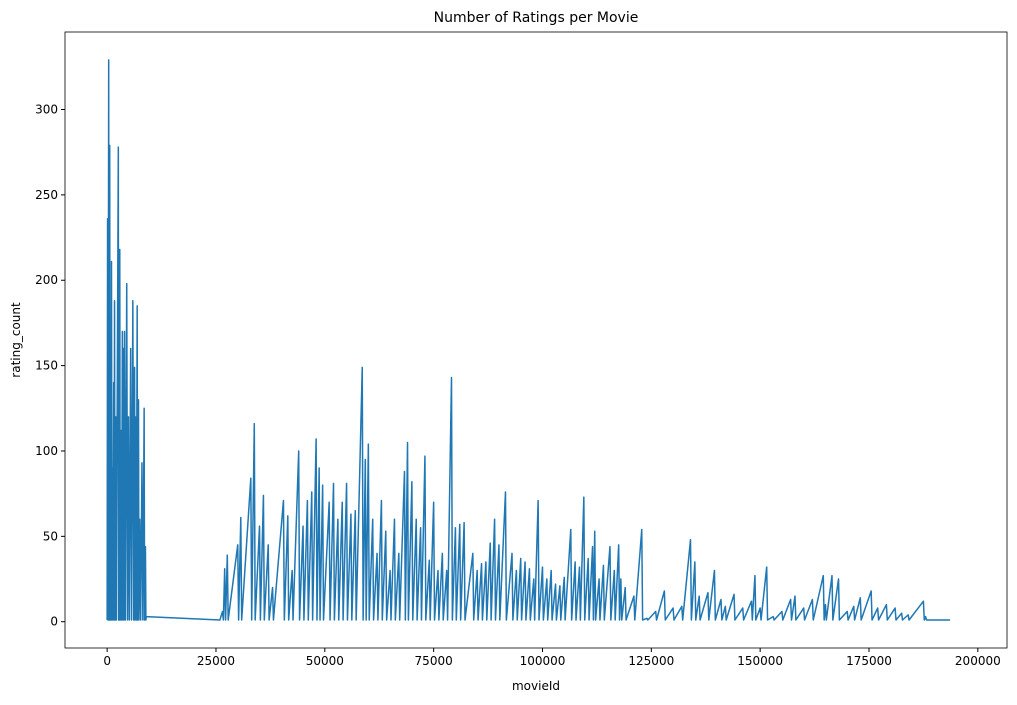 This screenshot has width=1017, height=705. I want to click on chart-title: Number of Ratings per Movie, so click(536, 18).